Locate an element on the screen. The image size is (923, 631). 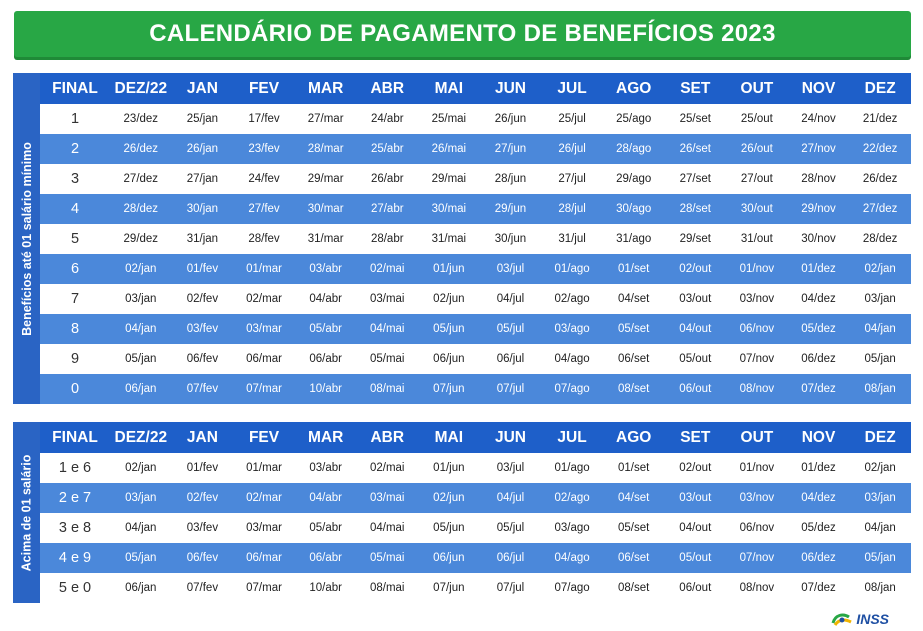
final-digit-cell: 3 e 8 is located at coordinates (75, 528).